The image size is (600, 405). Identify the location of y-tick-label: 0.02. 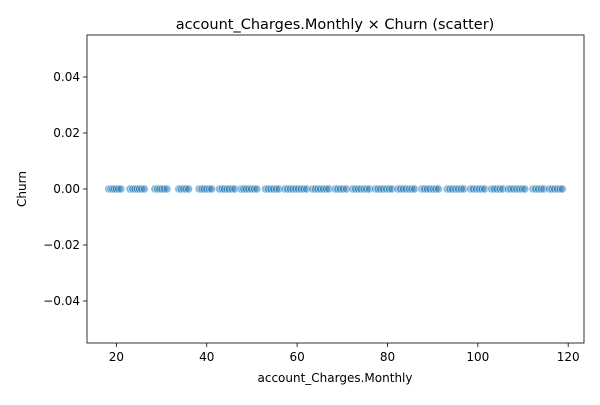
(66, 133).